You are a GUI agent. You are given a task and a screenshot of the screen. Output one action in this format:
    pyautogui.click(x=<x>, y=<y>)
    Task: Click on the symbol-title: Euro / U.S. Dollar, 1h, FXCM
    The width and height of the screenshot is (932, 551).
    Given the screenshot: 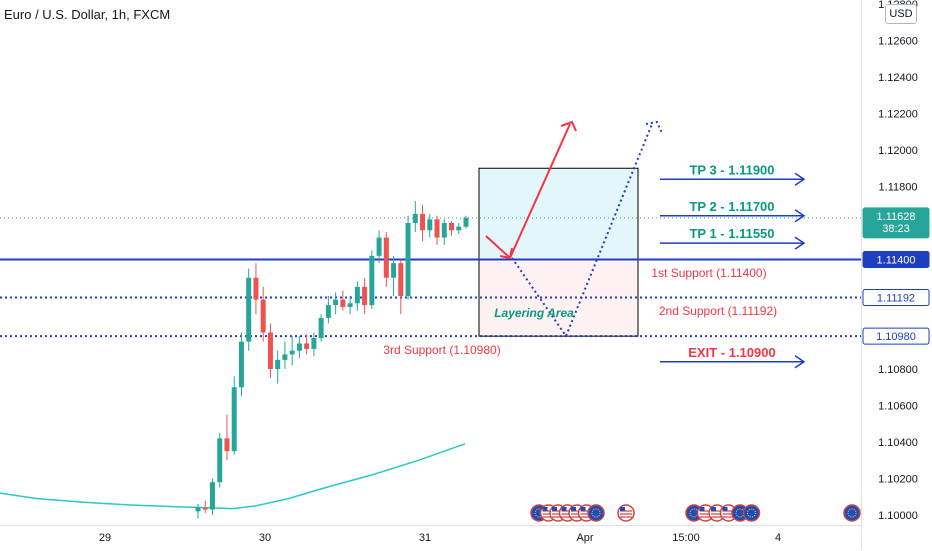 What is the action you would take?
    pyautogui.click(x=87, y=14)
    